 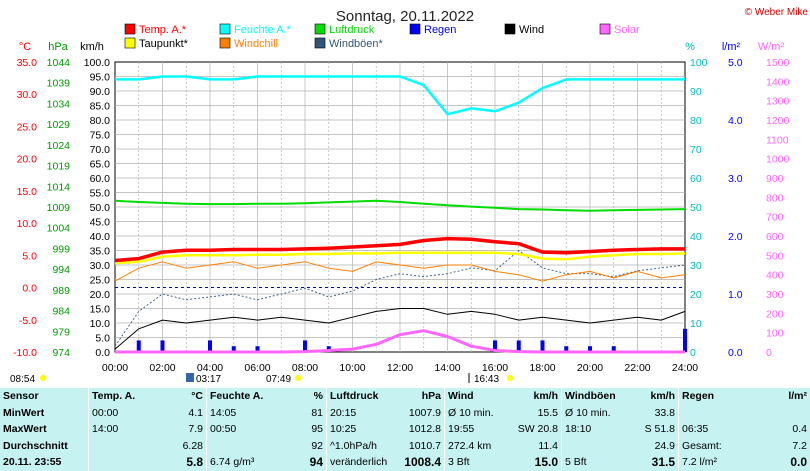 I want to click on moonset-label: 03:17, so click(x=208, y=379).